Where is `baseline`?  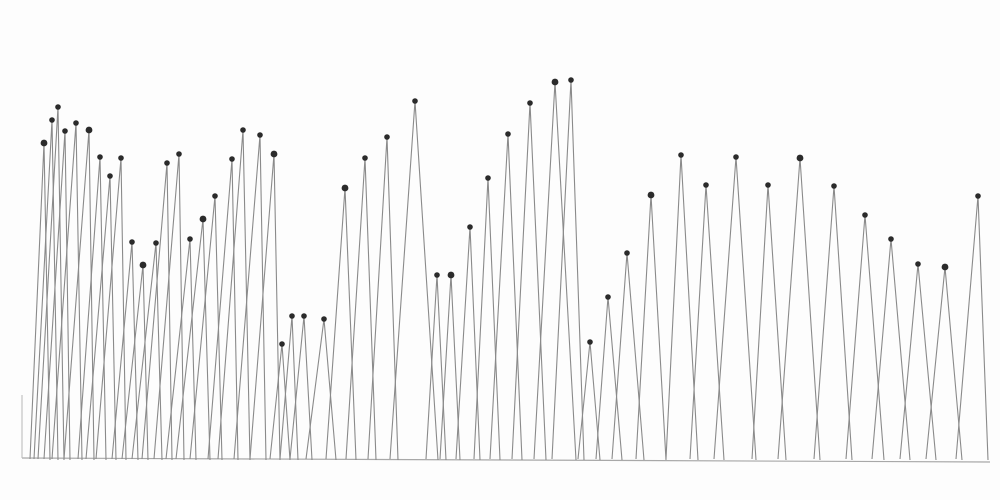 baseline is located at coordinates (506, 460).